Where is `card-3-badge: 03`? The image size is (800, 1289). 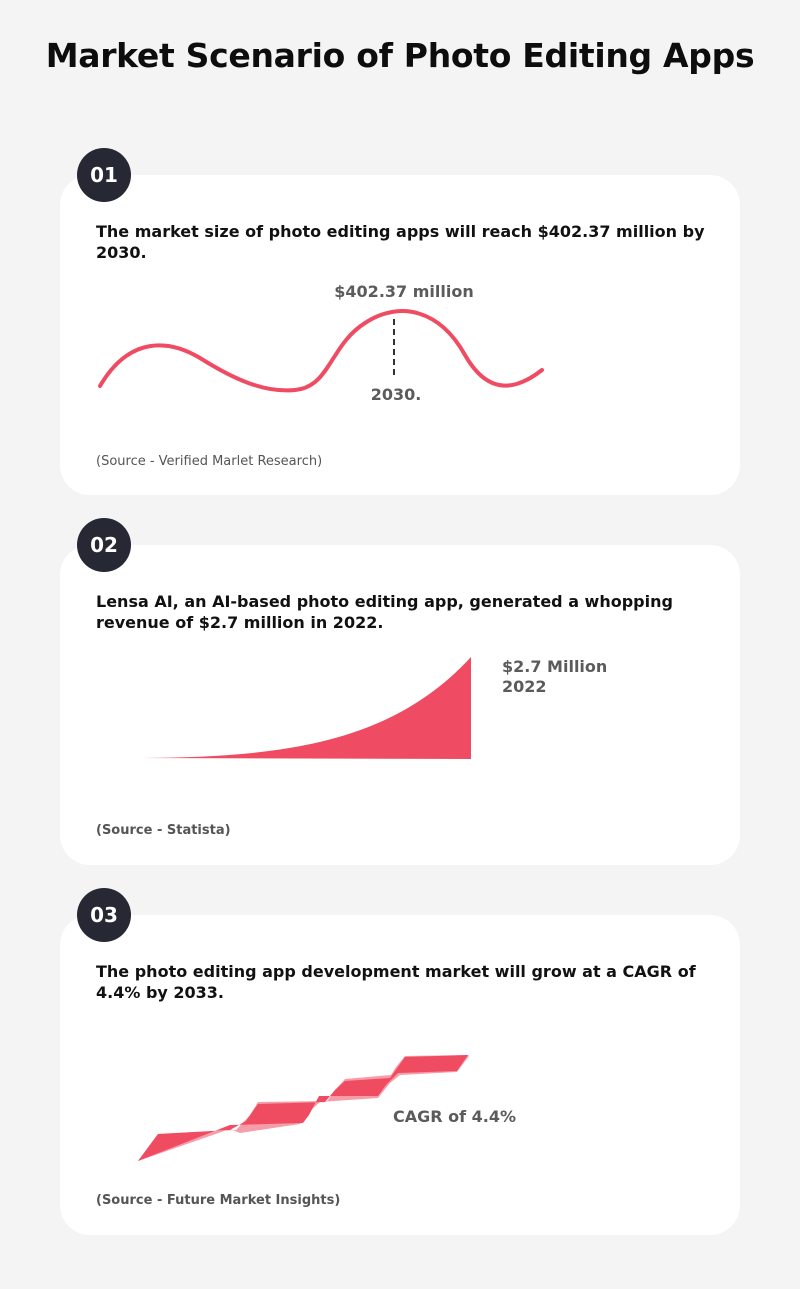
card-3-badge: 03 is located at coordinates (104, 915).